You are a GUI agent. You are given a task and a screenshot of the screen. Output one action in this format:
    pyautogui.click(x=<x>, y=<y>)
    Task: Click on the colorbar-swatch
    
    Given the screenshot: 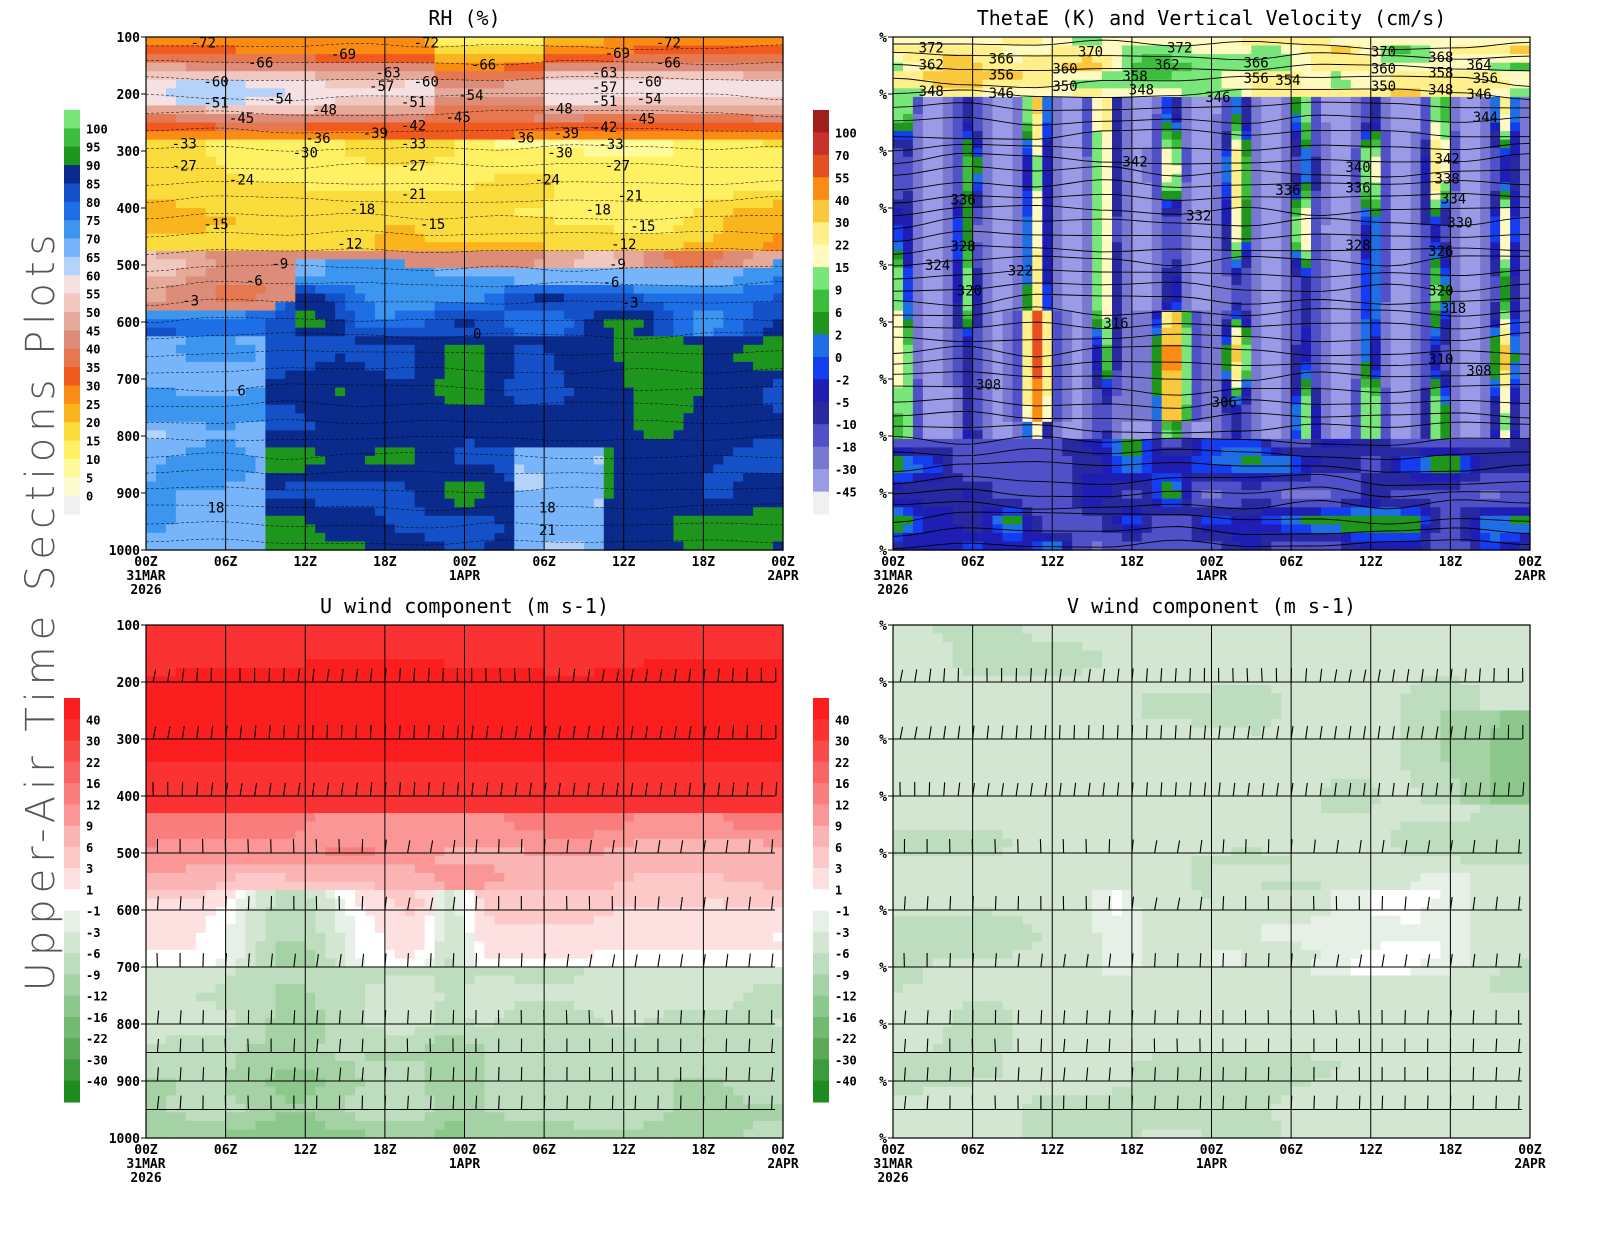 What is the action you would take?
    pyautogui.click(x=72, y=413)
    